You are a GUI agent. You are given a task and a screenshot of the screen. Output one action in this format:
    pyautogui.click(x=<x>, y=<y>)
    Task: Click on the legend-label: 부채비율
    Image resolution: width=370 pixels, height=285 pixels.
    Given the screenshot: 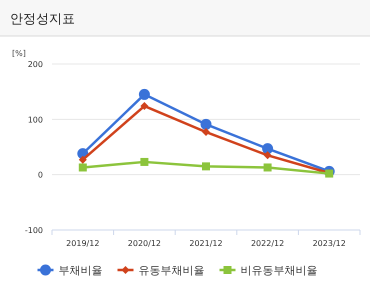 What is the action you would take?
    pyautogui.click(x=80, y=270)
    